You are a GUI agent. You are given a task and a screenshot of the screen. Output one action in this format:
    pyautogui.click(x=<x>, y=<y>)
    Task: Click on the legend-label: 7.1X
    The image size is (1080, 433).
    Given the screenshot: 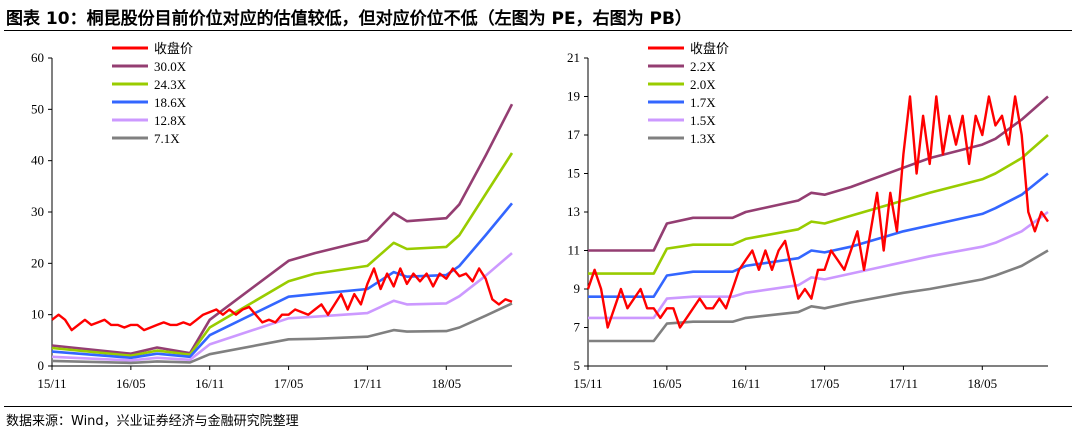 What is the action you would take?
    pyautogui.click(x=167, y=138)
    